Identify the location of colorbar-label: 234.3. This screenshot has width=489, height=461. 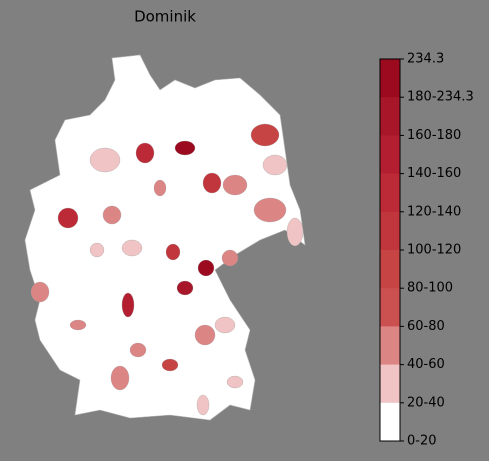
(425, 59).